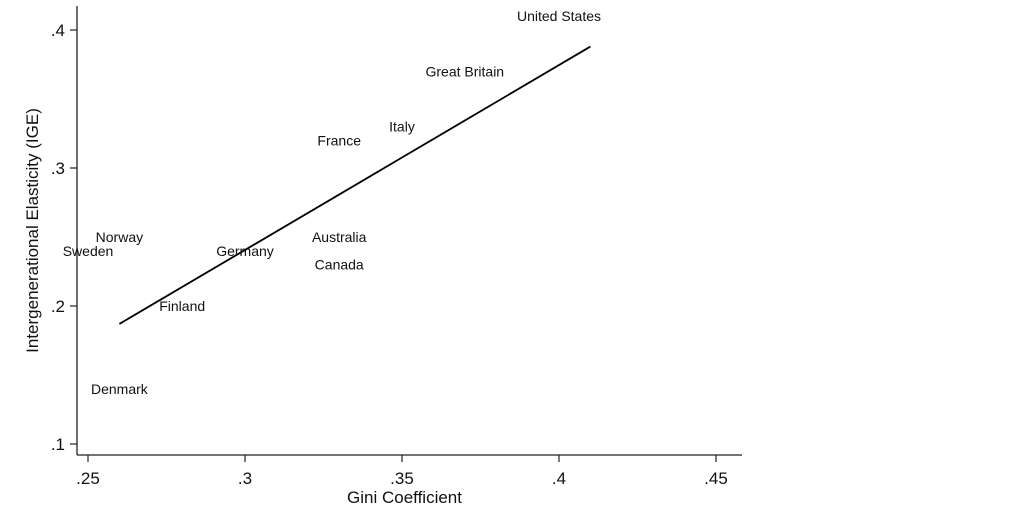  Describe the element at coordinates (120, 389) in the screenshot. I see `point-label: Denmark` at that location.